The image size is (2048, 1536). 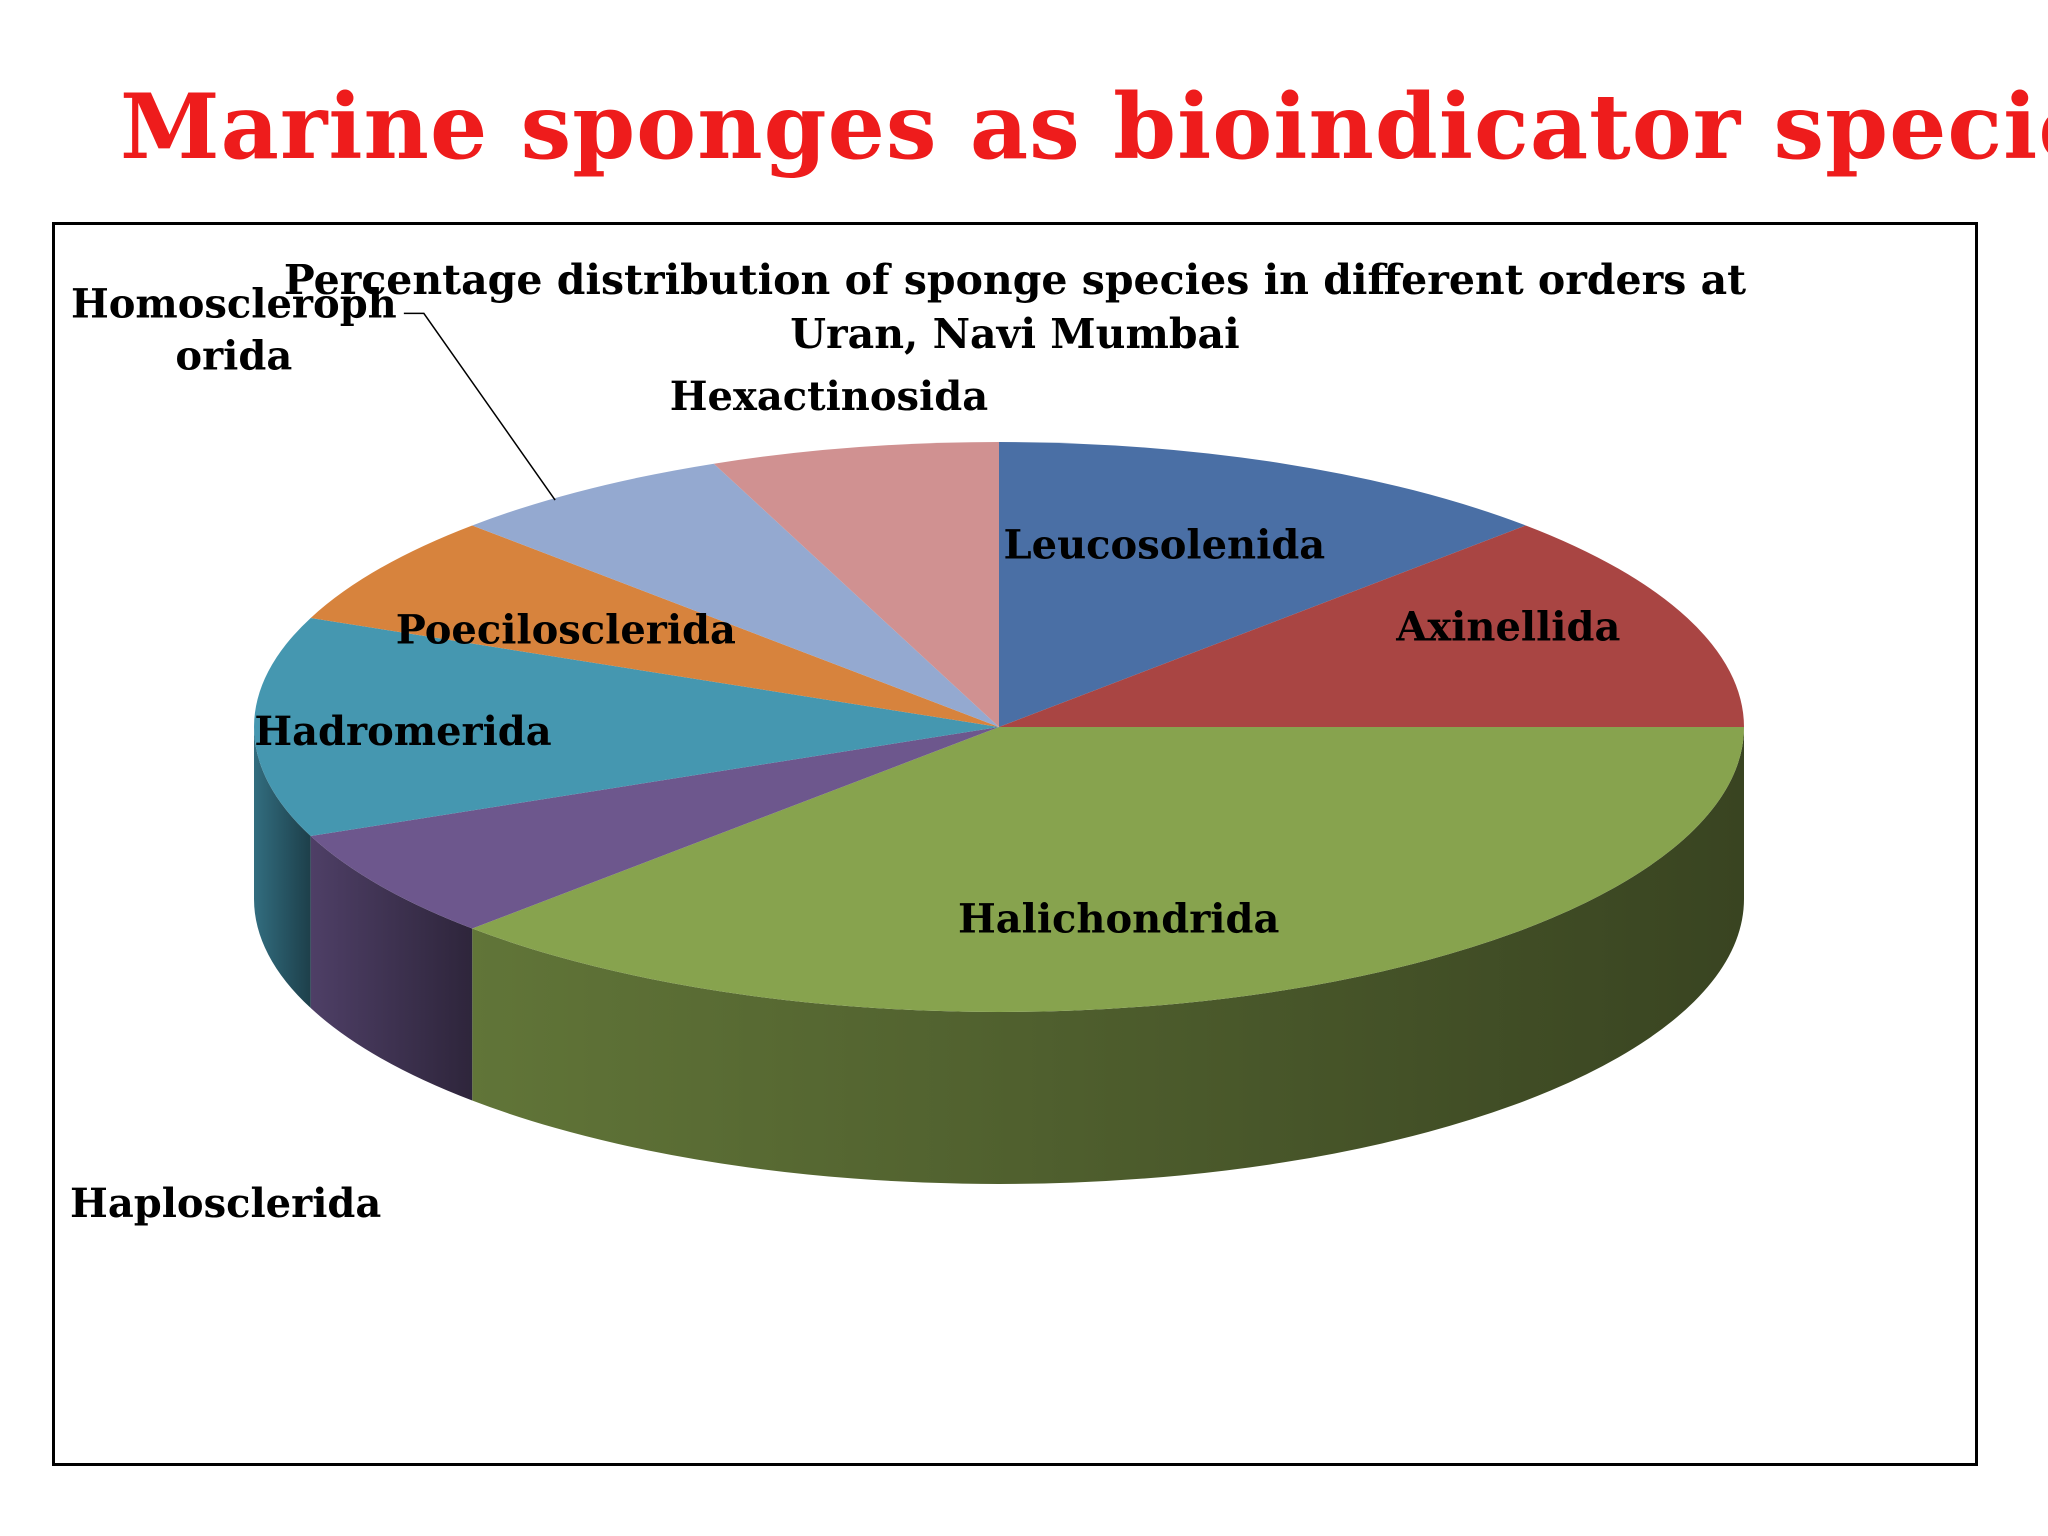 What do you see at coordinates (233, 355) in the screenshot?
I see `data-label-line: orida` at bounding box center [233, 355].